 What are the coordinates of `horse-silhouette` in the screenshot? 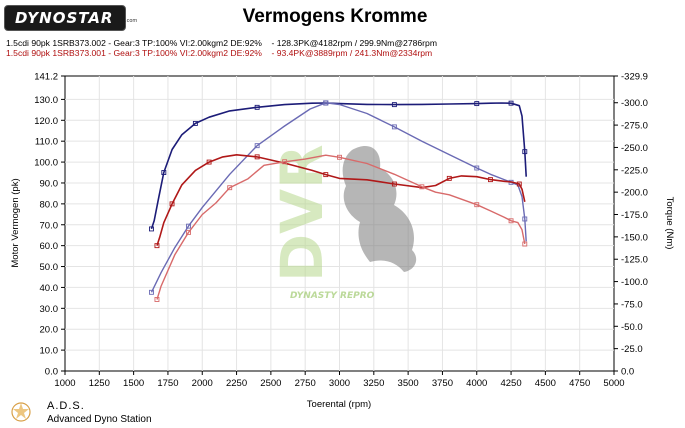 It's located at (379, 209).